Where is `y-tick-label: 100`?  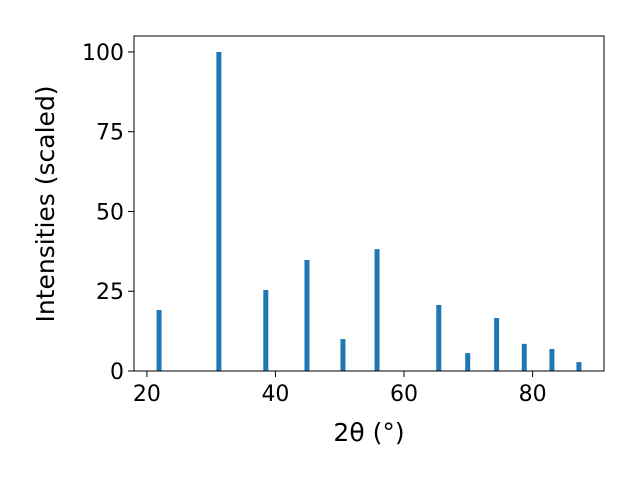
y-tick-label: 100 is located at coordinates (103, 53).